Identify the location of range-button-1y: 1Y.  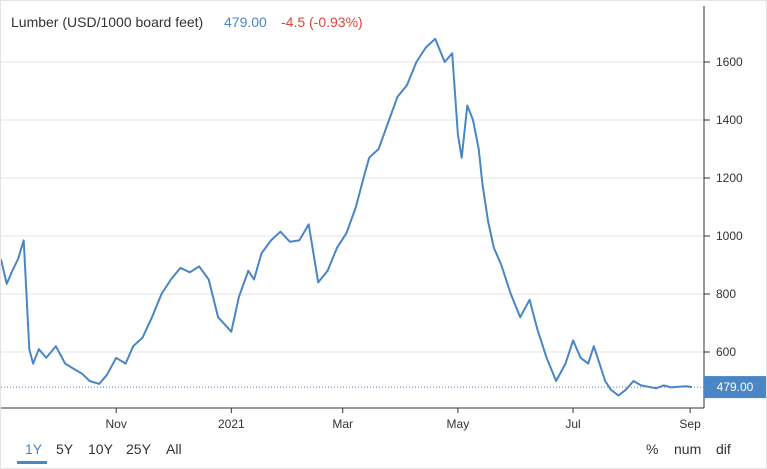
(34, 449).